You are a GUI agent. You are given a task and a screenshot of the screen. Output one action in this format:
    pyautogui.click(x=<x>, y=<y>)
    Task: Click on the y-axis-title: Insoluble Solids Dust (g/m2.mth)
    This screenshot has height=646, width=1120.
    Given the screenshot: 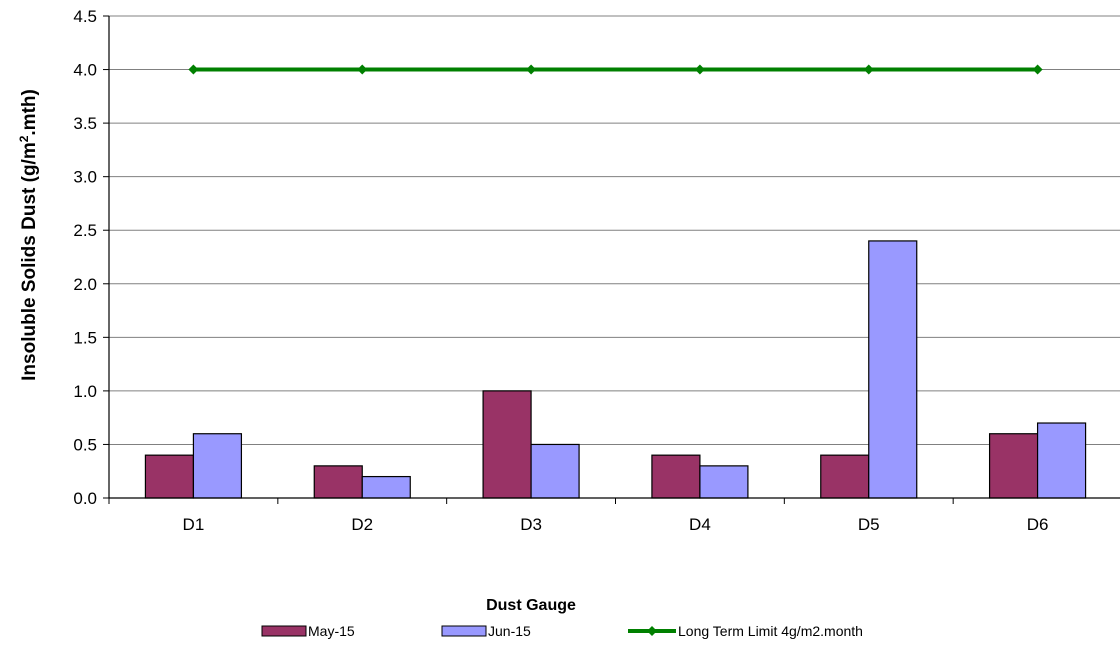 What is the action you would take?
    pyautogui.click(x=28, y=235)
    